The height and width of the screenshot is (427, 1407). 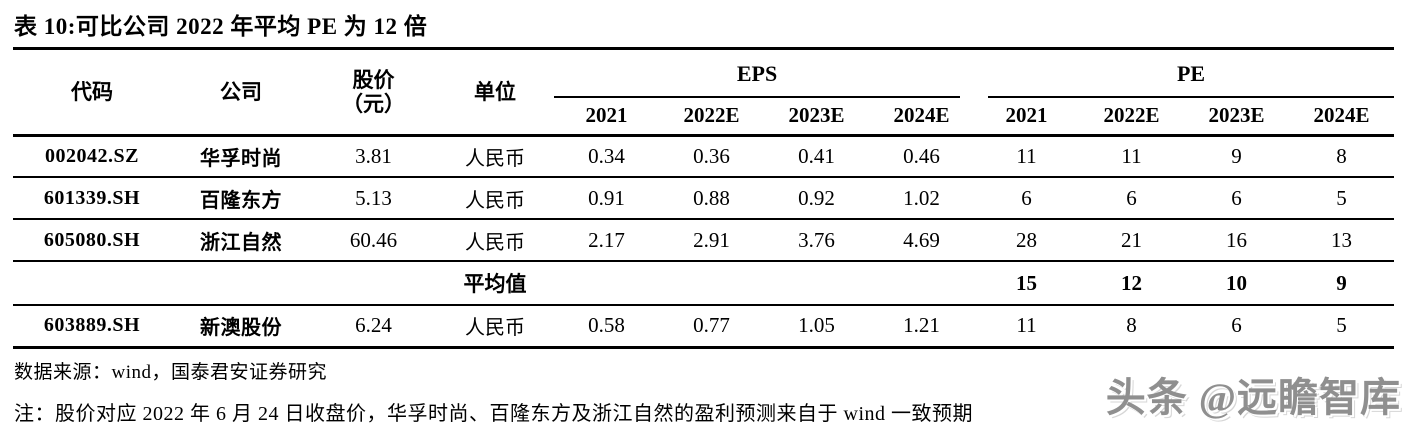 I want to click on price-cell: 5.13, so click(x=373, y=198).